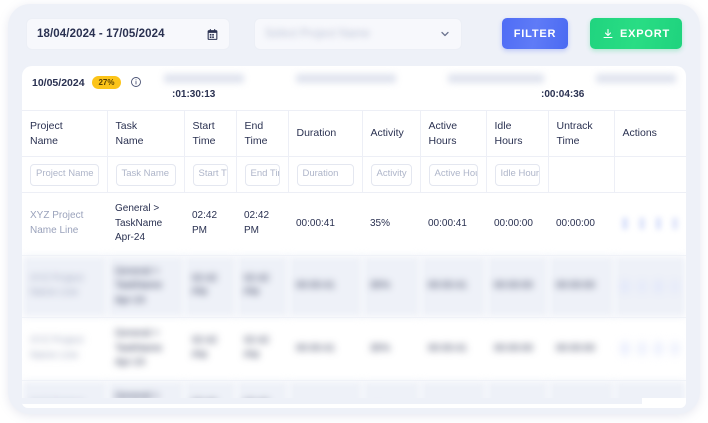 This screenshot has height=423, width=708. What do you see at coordinates (453, 133) in the screenshot?
I see `column-header-active-hours: Active Hours` at bounding box center [453, 133].